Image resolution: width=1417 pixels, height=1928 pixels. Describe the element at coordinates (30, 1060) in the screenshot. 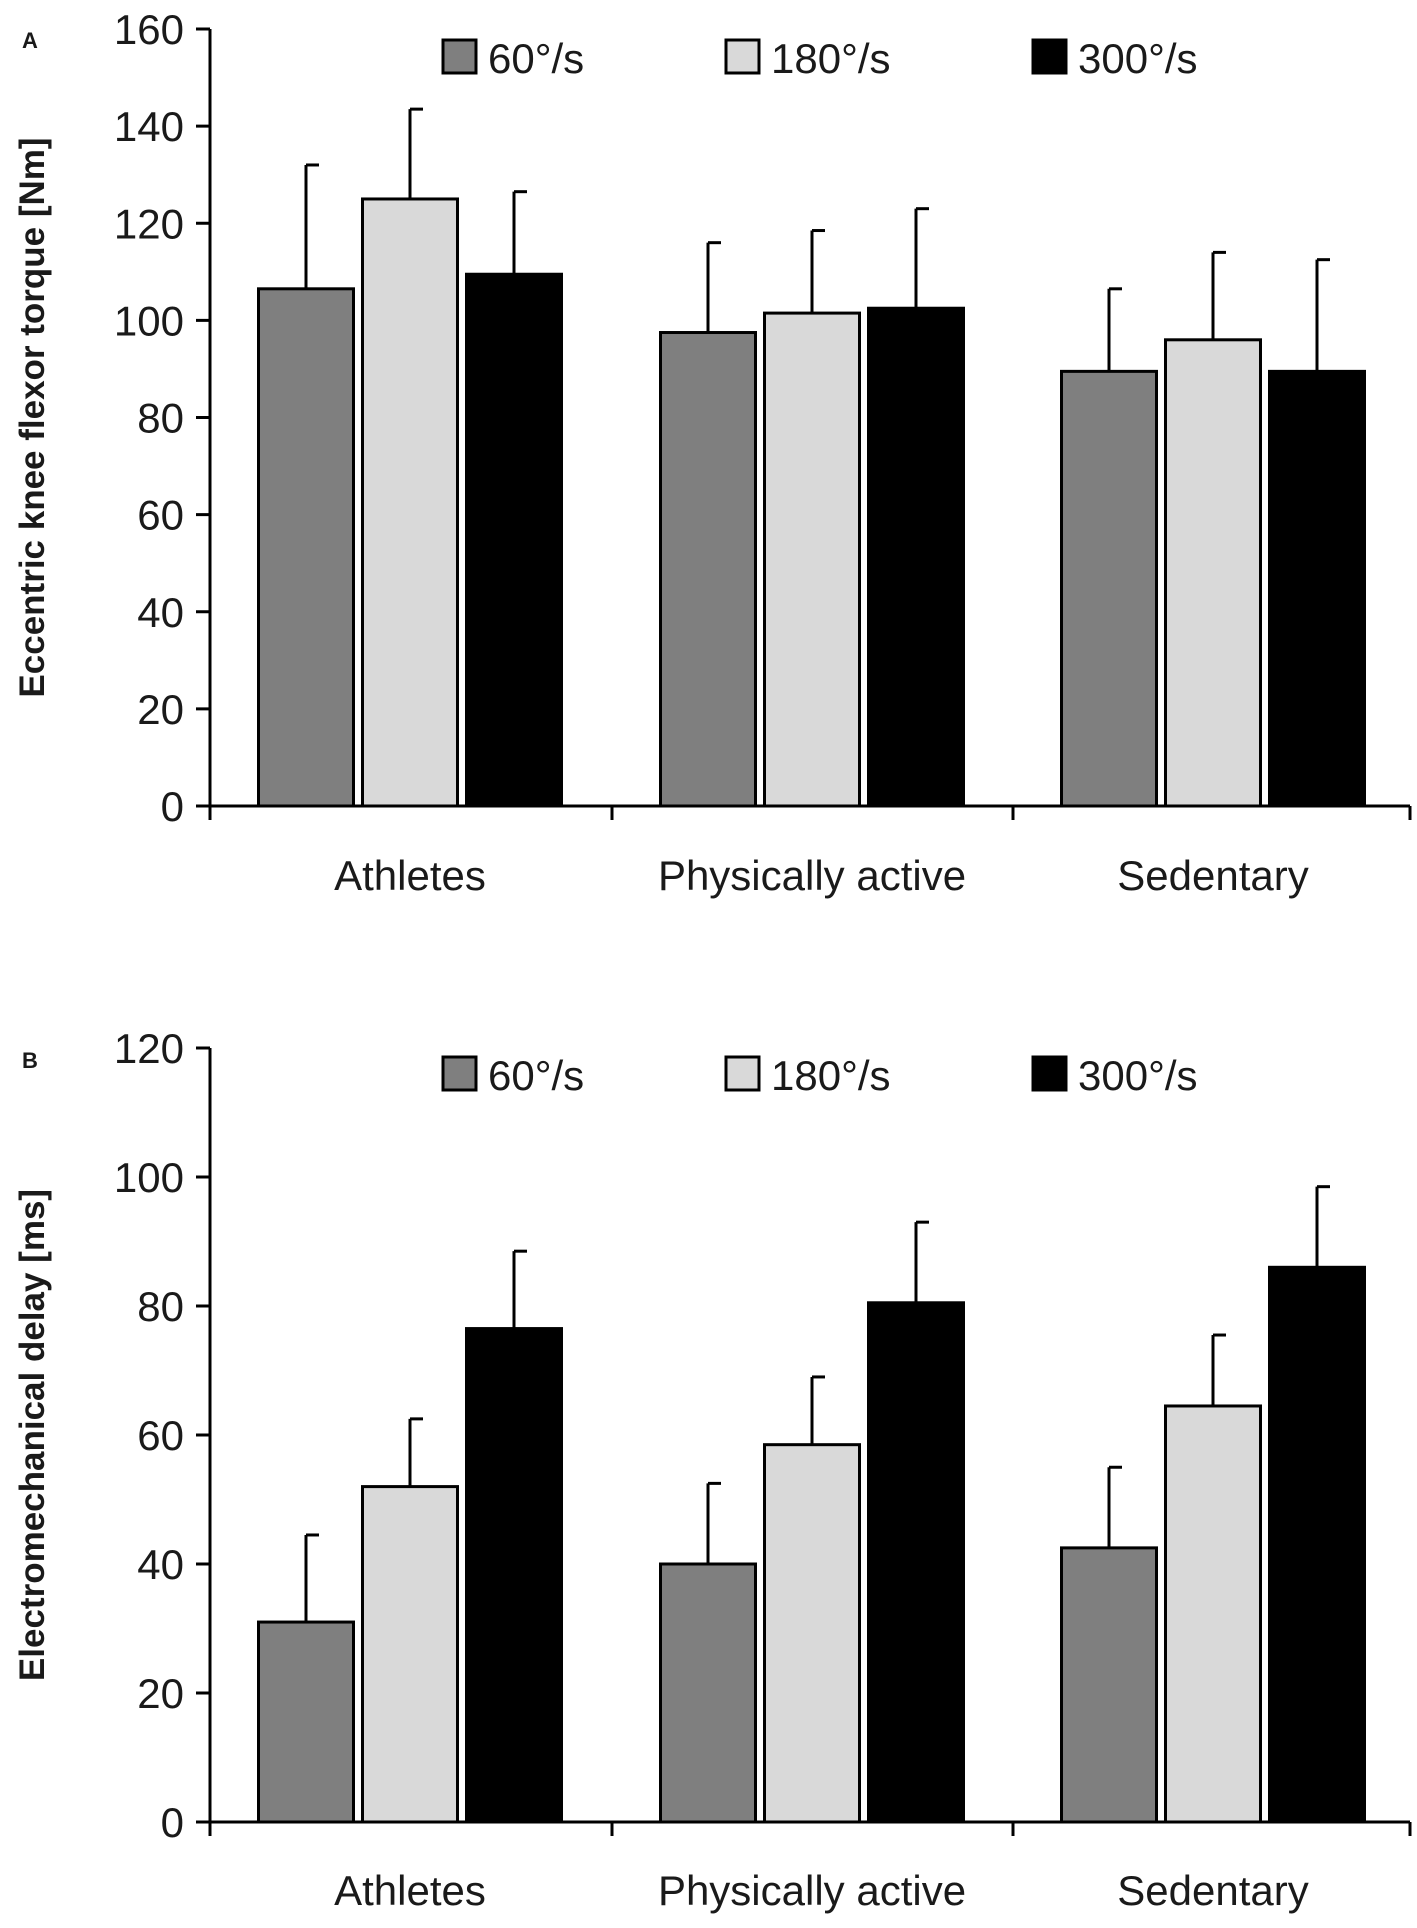

I see `panel-label: B` at that location.